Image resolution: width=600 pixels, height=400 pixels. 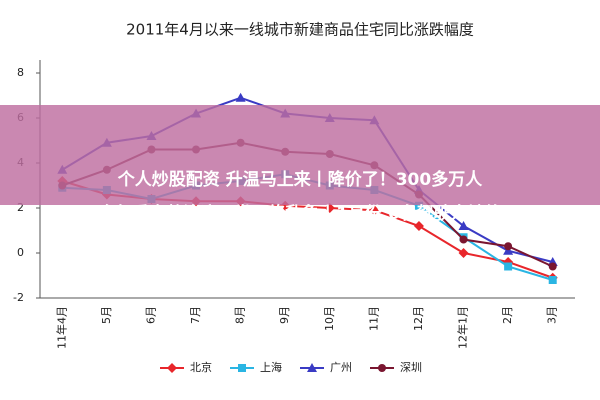 What do you see at coordinates (463, 327) in the screenshot?
I see `x-tick-label: 12年1月` at bounding box center [463, 327].